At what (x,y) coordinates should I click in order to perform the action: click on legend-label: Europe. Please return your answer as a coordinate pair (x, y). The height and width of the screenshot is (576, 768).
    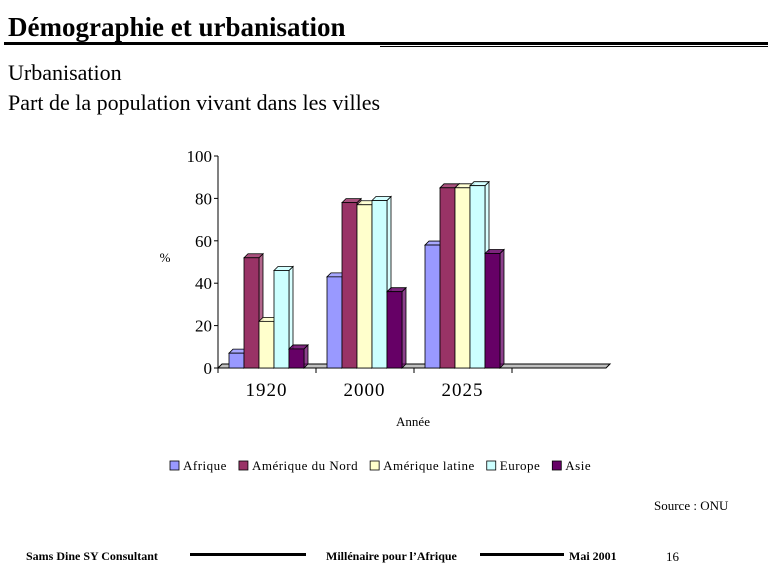
    Looking at the image, I should click on (520, 465).